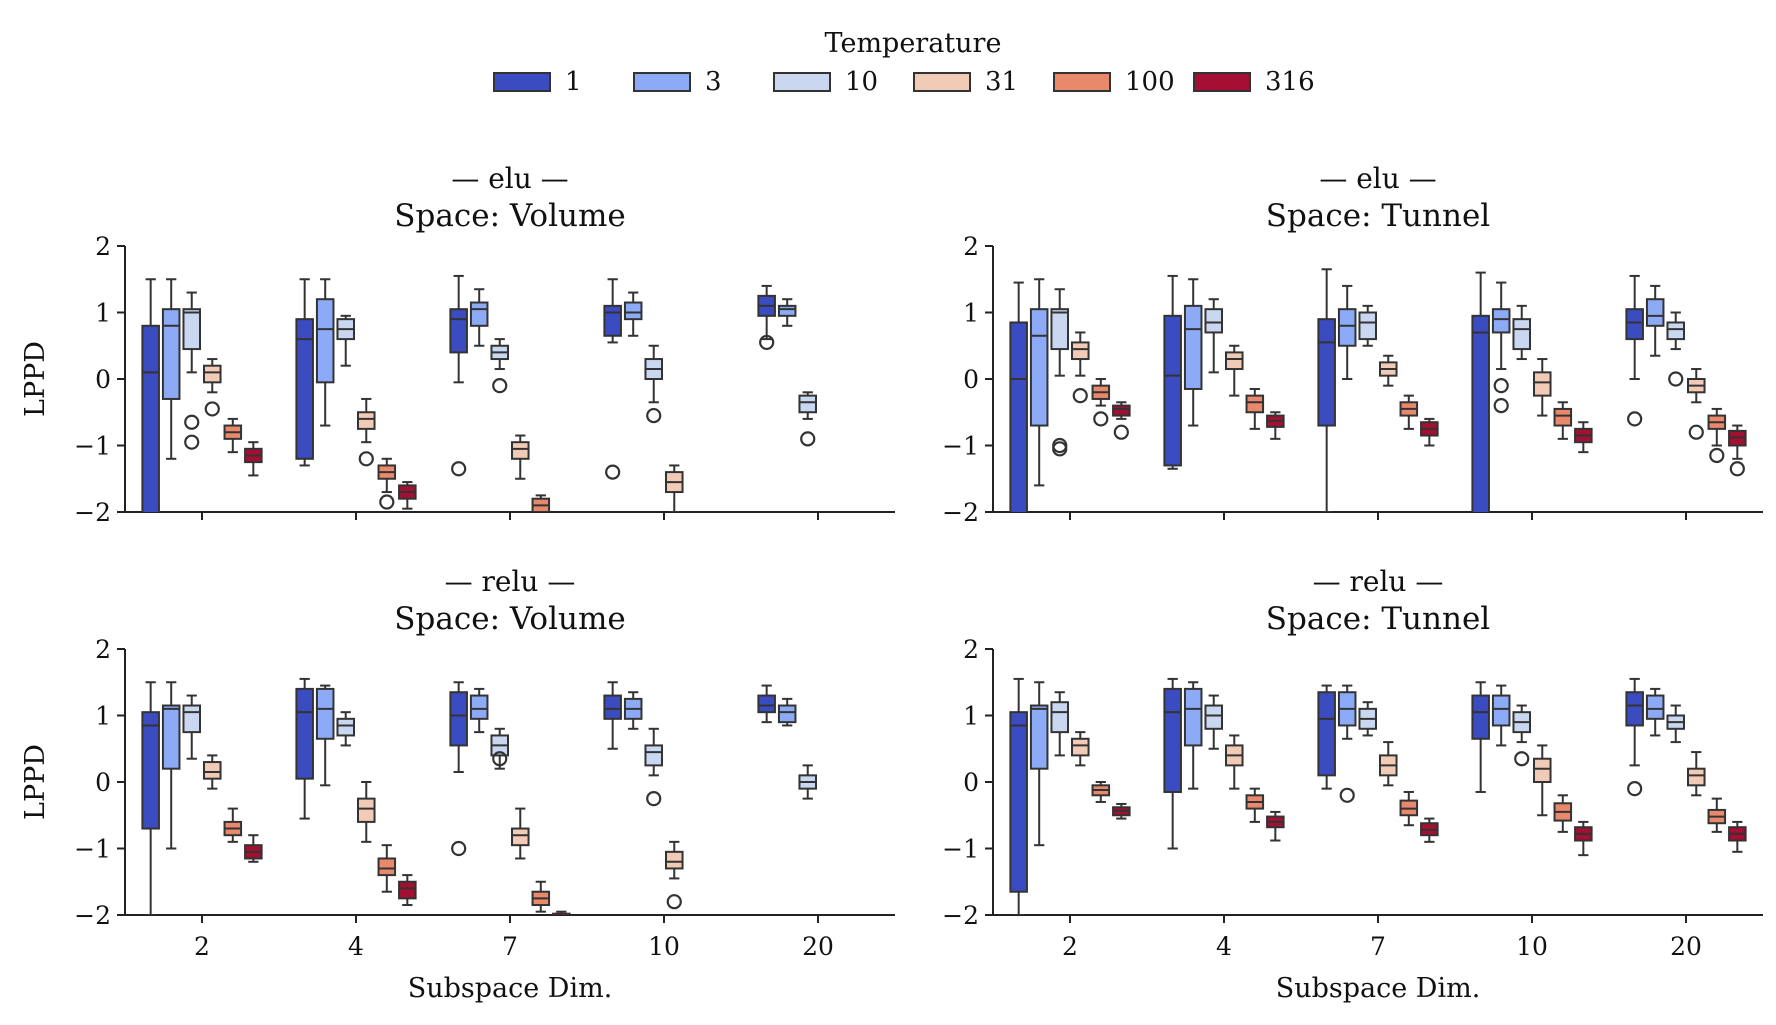  I want to click on x-tick-label: 10, so click(664, 946).